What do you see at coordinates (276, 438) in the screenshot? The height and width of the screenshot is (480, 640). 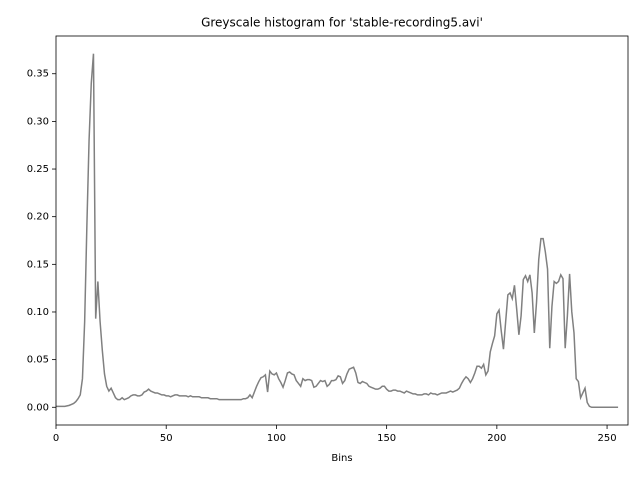 I see `x-tick-label: 100` at bounding box center [276, 438].